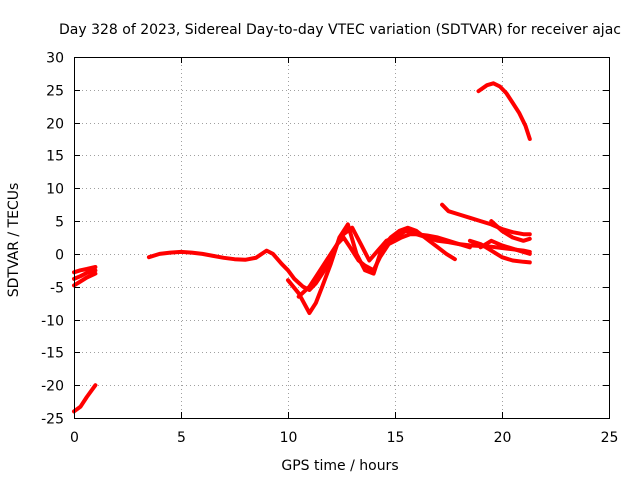 This screenshot has width=640, height=480. Describe the element at coordinates (503, 438) in the screenshot. I see `x-tick-label: 20` at that location.